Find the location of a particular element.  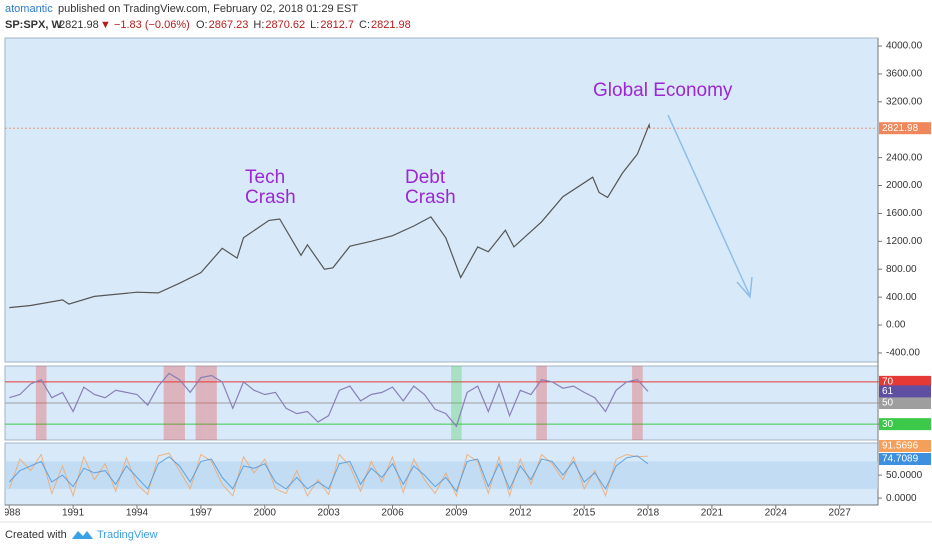

x-tick-label: 2012 is located at coordinates (520, 513).